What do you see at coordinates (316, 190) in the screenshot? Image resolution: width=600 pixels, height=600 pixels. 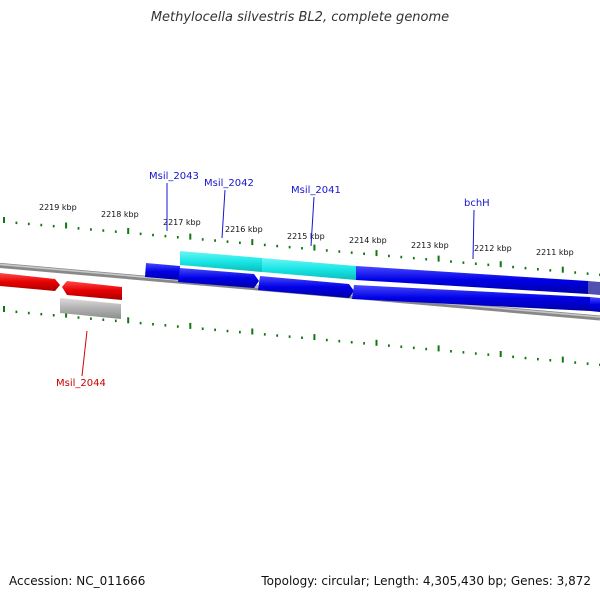 I see `gene-label-msil-2041: Msil_2041` at bounding box center [316, 190].